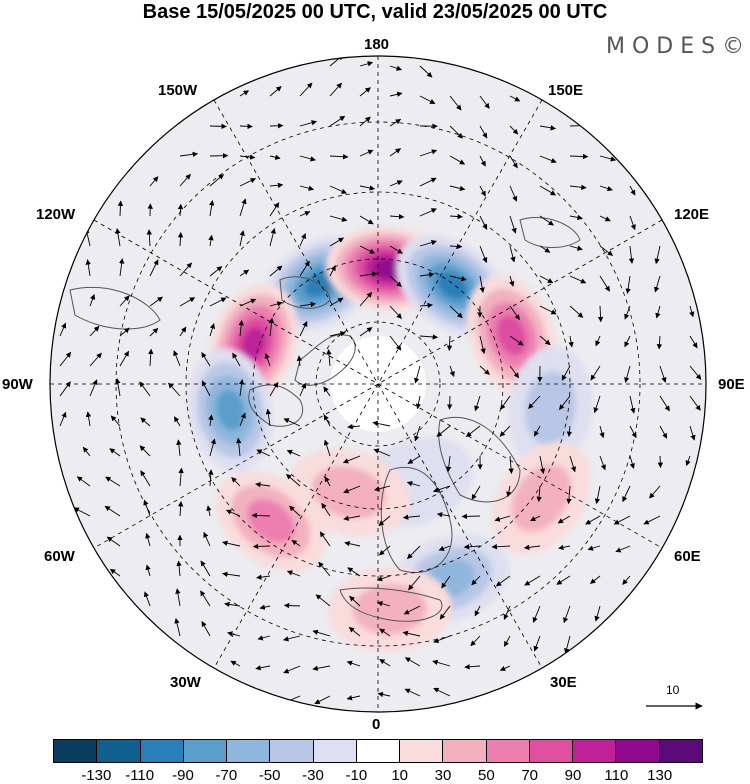  I want to click on colorbar-tick-label: -90, so click(183, 775).